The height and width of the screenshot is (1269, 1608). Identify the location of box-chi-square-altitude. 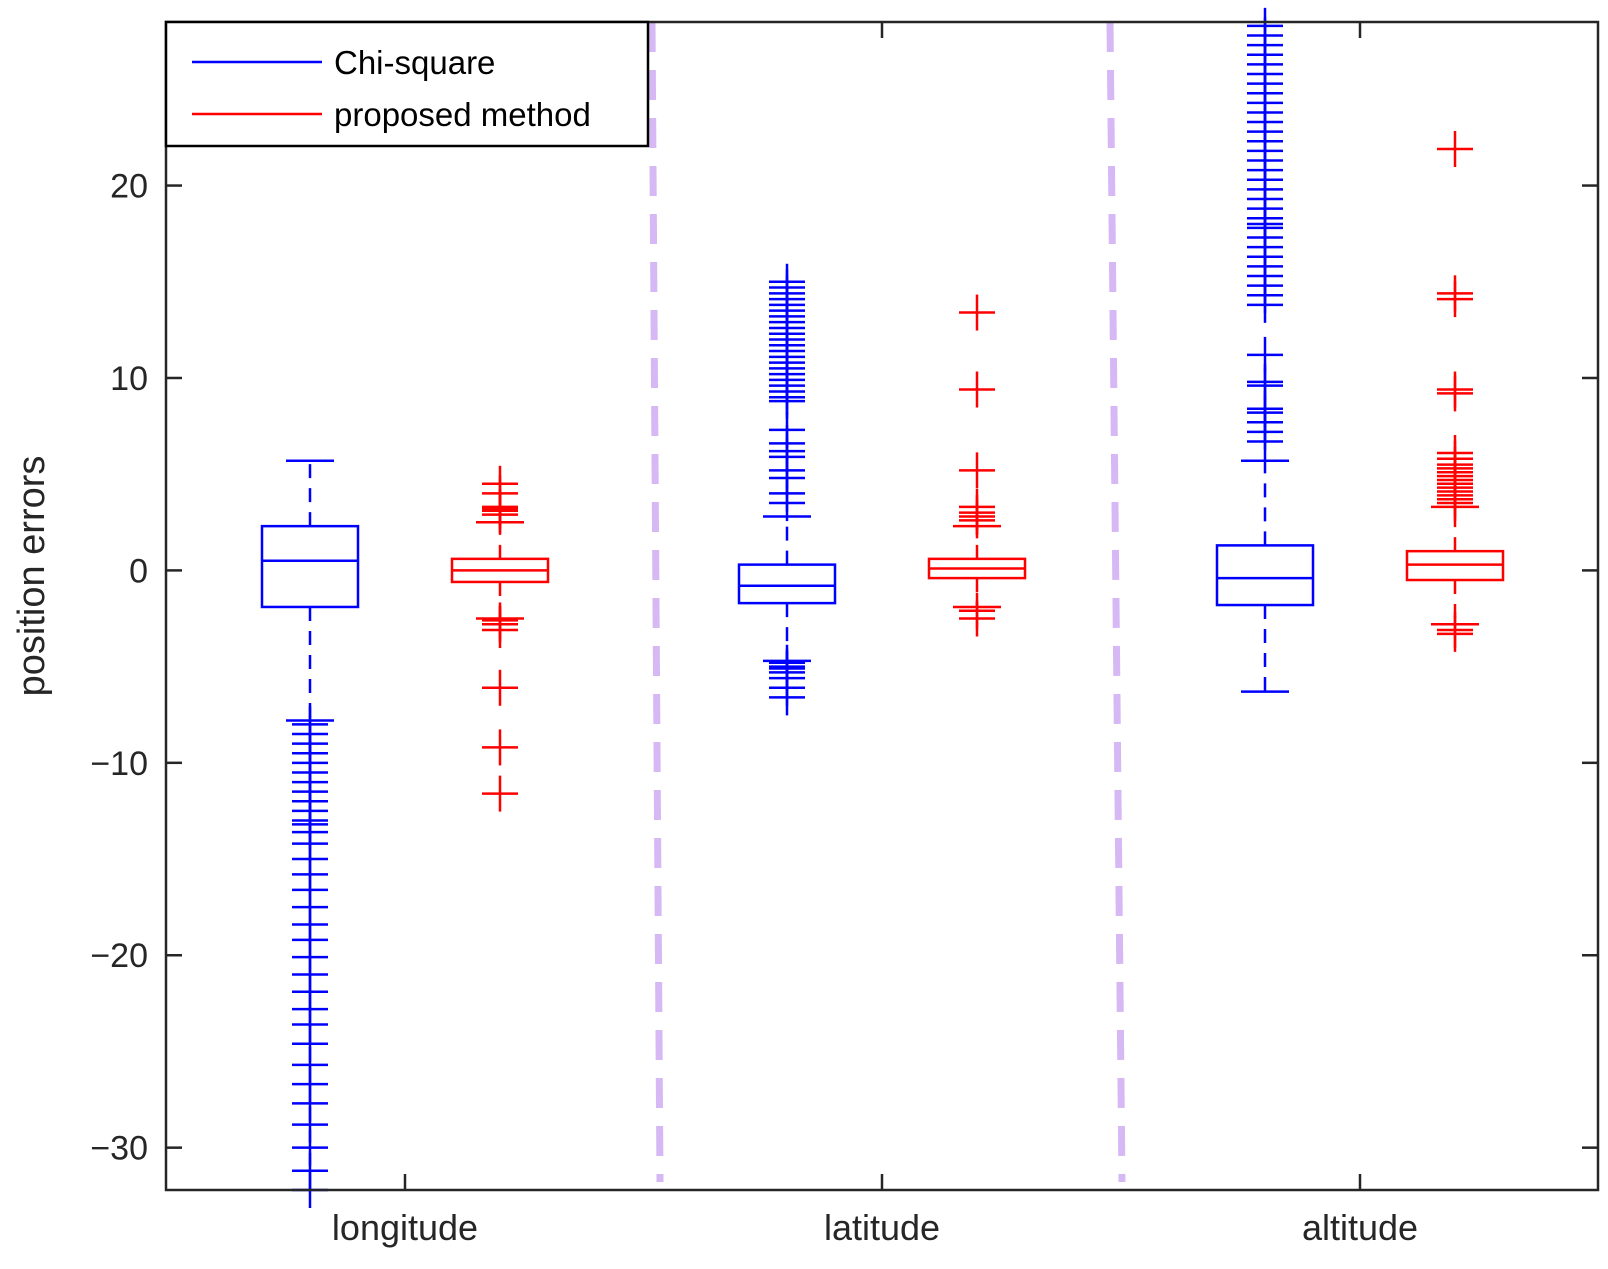
(1265, 350).